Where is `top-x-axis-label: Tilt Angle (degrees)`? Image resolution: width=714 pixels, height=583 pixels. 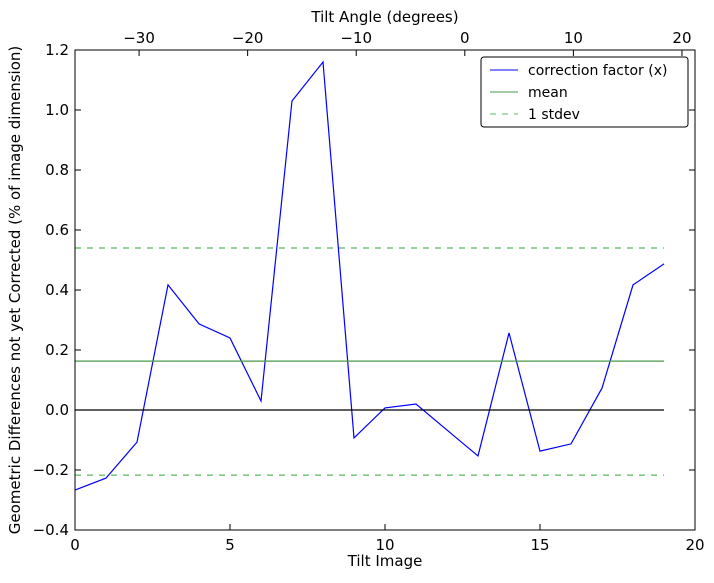
top-x-axis-label: Tilt Angle (degrees) is located at coordinates (384, 17).